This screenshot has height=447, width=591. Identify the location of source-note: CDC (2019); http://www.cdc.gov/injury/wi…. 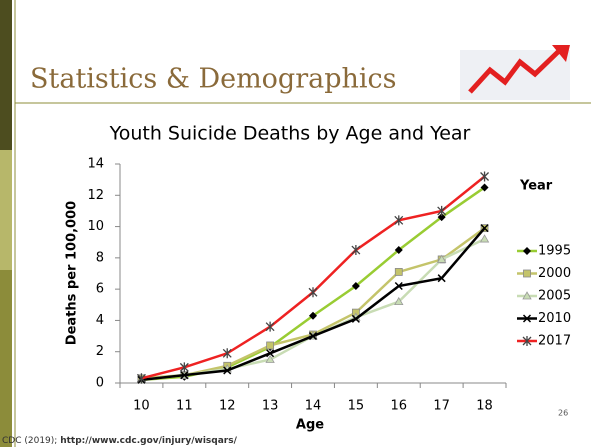
(120, 441).